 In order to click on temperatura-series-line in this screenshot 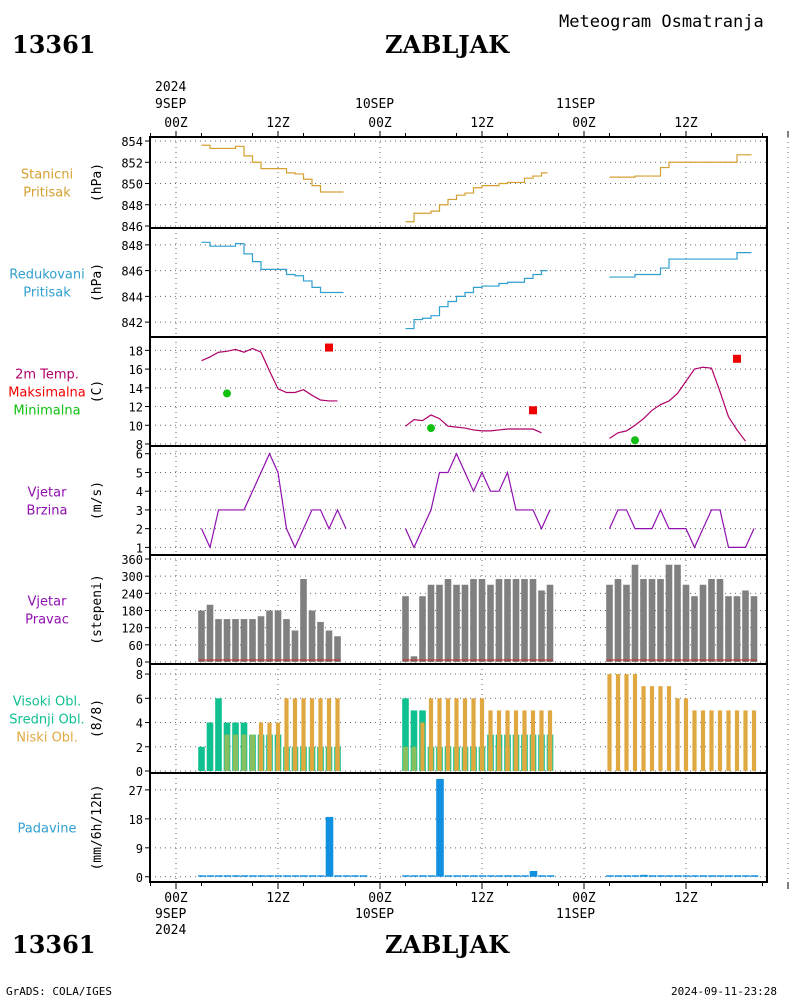, I will do `click(473, 424)`.